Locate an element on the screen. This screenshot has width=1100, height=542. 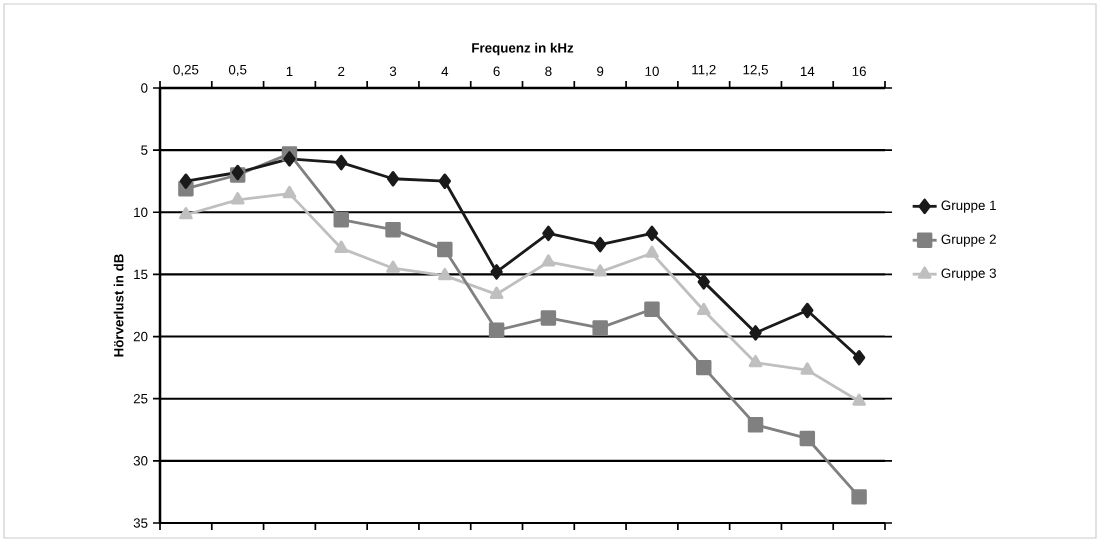
y-tick-label: 35 is located at coordinates (140, 523).